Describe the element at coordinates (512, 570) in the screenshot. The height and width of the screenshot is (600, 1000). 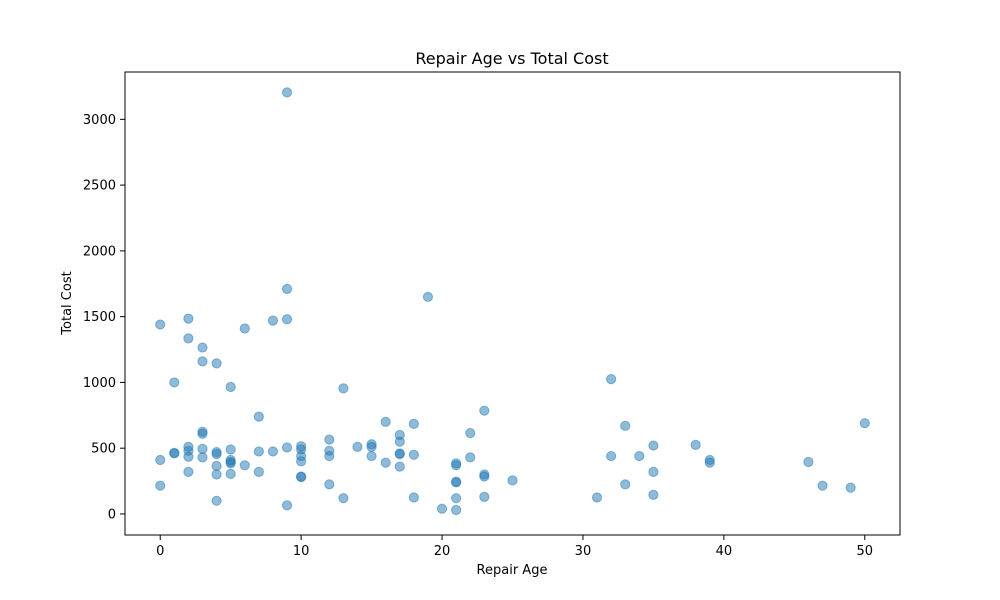
I see `x-axis-label: Repair Age` at that location.